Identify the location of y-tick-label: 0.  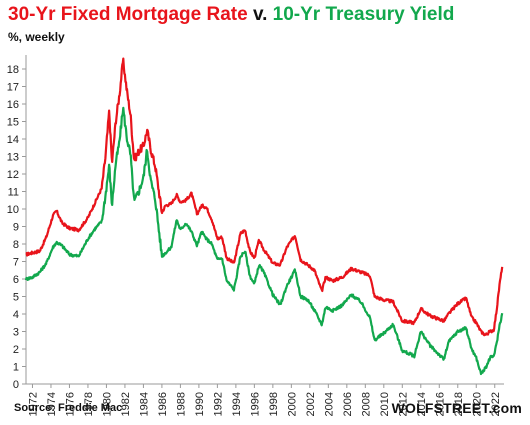
(16, 385).